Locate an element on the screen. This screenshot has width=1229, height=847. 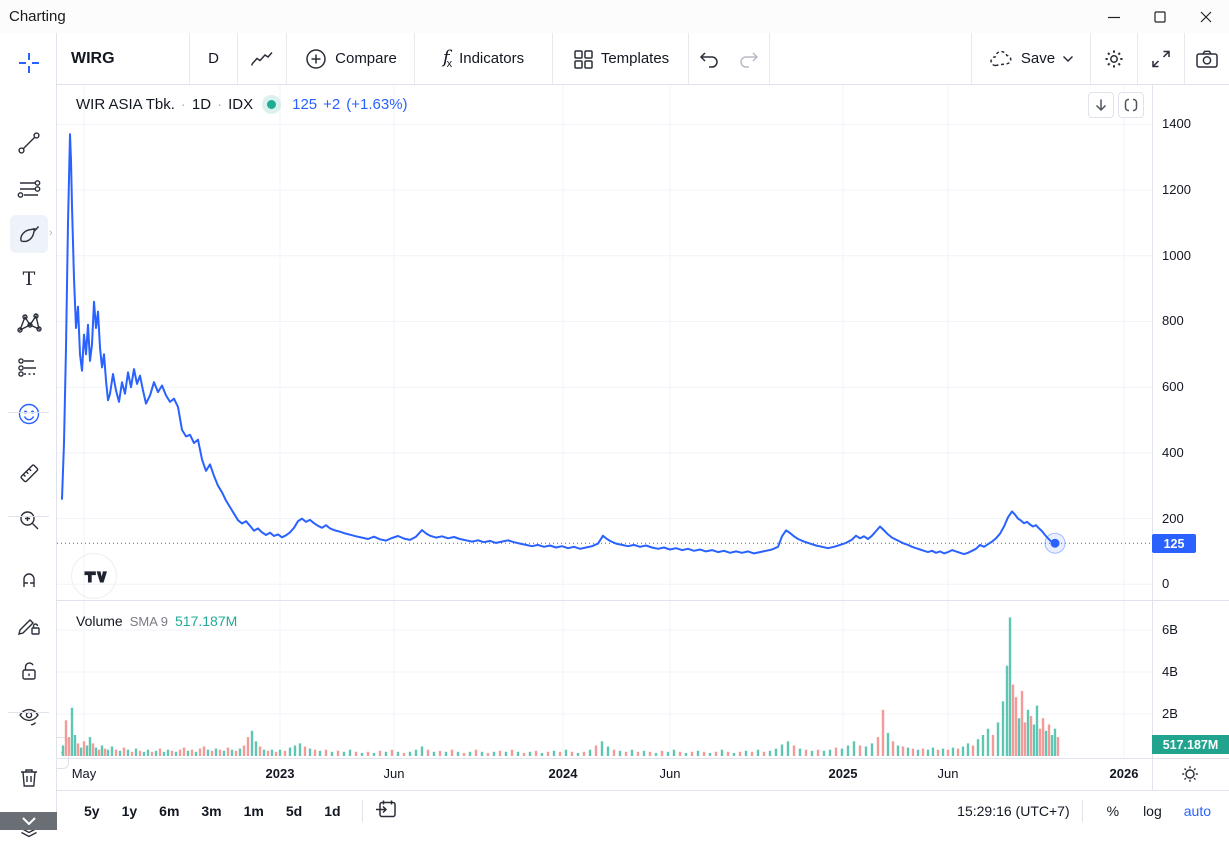
price-tick-label: 1200 is located at coordinates (1176, 189).